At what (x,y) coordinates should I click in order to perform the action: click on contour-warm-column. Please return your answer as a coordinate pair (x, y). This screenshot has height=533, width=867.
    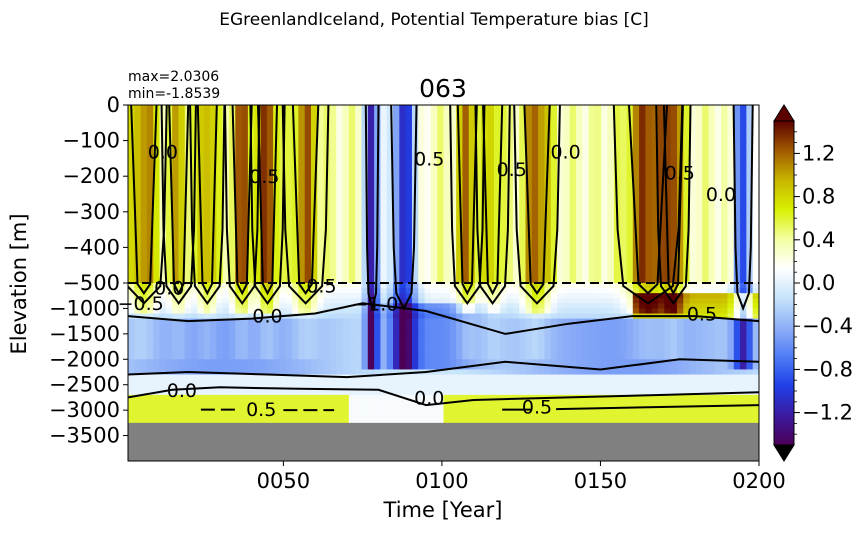
    Looking at the image, I should click on (537, 200).